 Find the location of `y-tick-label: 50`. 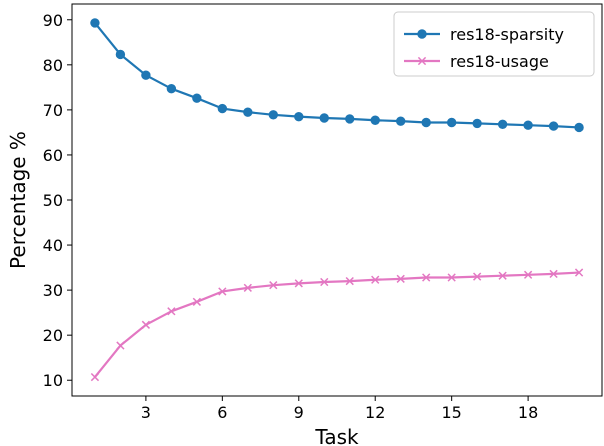

y-tick-label: 50 is located at coordinates (53, 200).